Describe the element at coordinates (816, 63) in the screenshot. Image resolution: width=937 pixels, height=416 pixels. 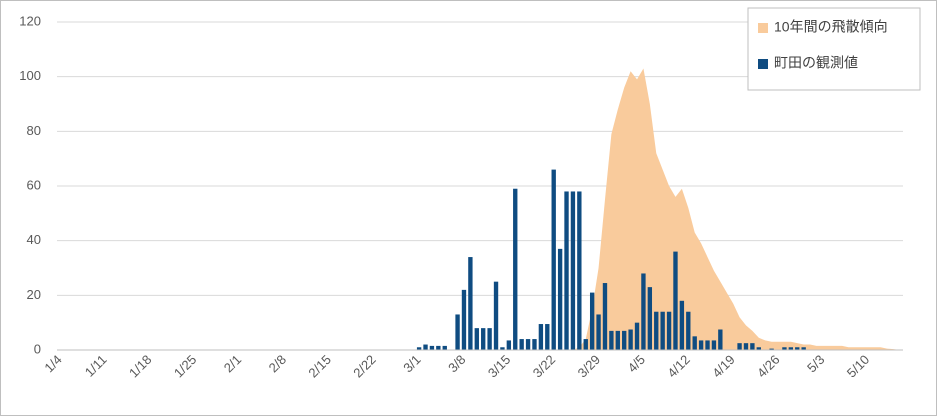
I see `legend-label: 町田の観測値` at that location.